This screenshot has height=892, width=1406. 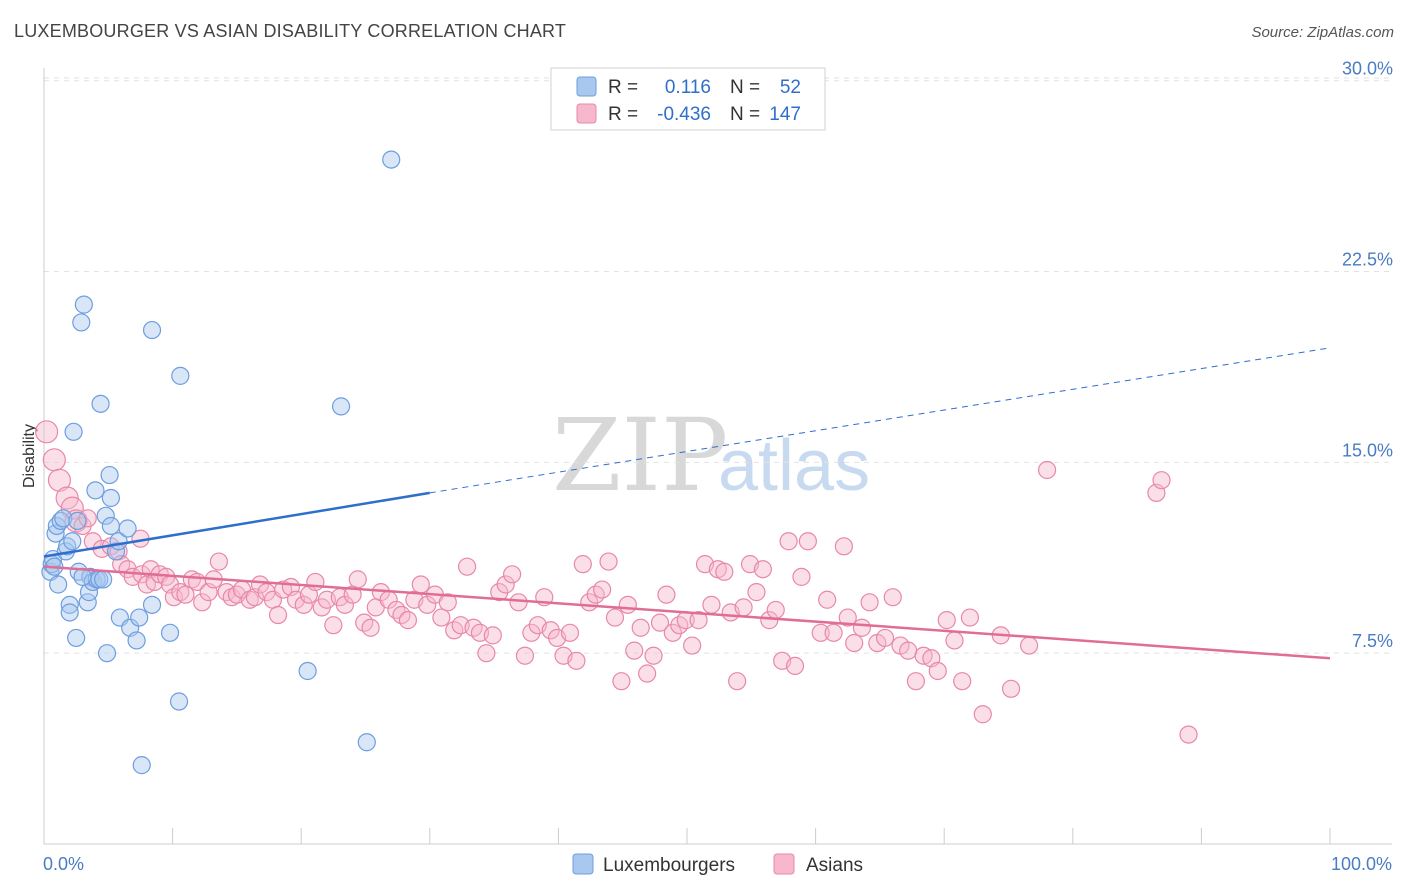 I want to click on series-legend: Luxembourgers Asians, so click(x=717, y=864).